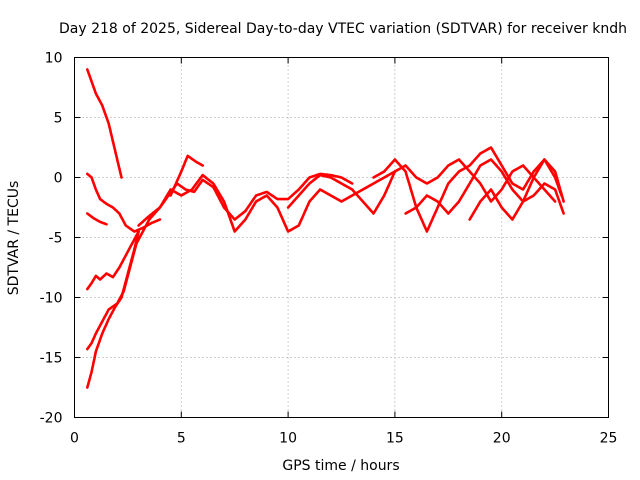 The width and height of the screenshot is (640, 480). I want to click on x-tick-label: 25, so click(609, 439).